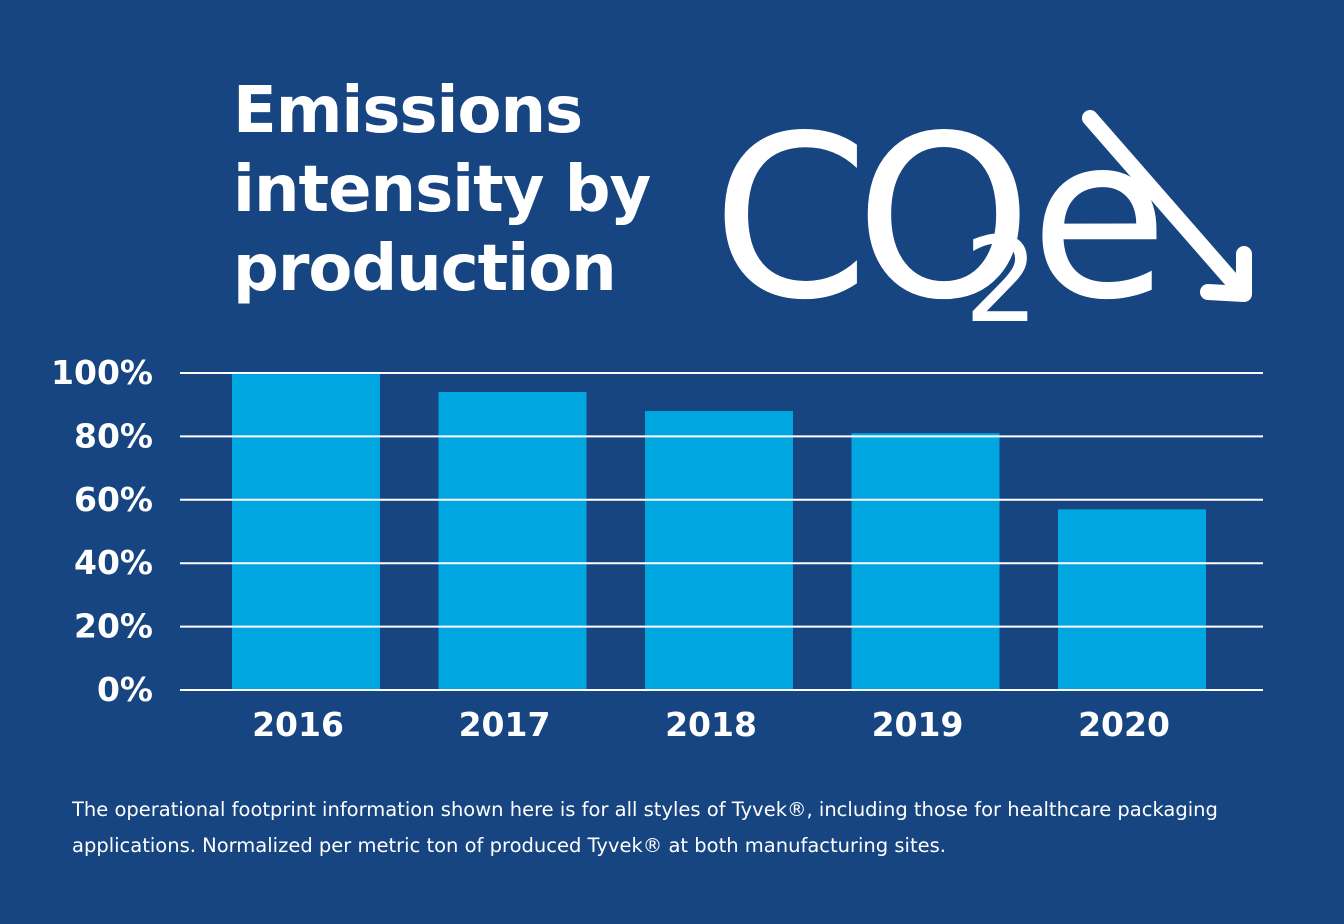 The width and height of the screenshot is (1344, 924). What do you see at coordinates (1167, 206) in the screenshot?
I see `arrow-down-right-icon` at bounding box center [1167, 206].